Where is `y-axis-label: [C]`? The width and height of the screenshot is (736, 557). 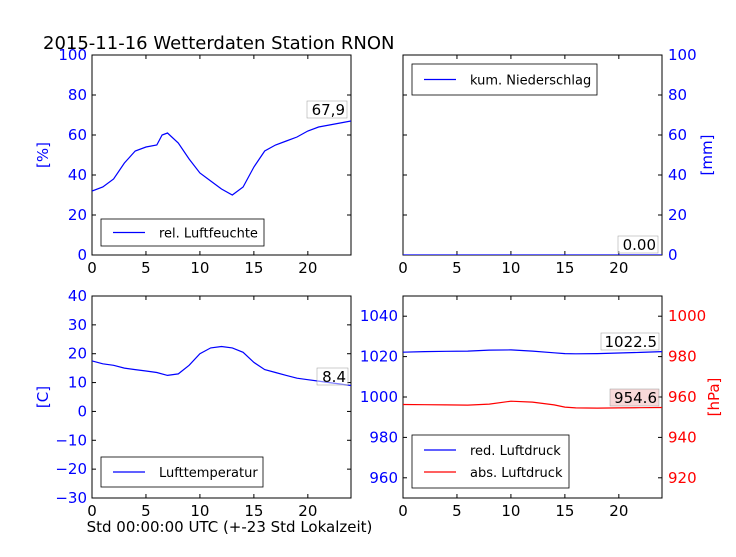 y-axis-label: [C] is located at coordinates (43, 397).